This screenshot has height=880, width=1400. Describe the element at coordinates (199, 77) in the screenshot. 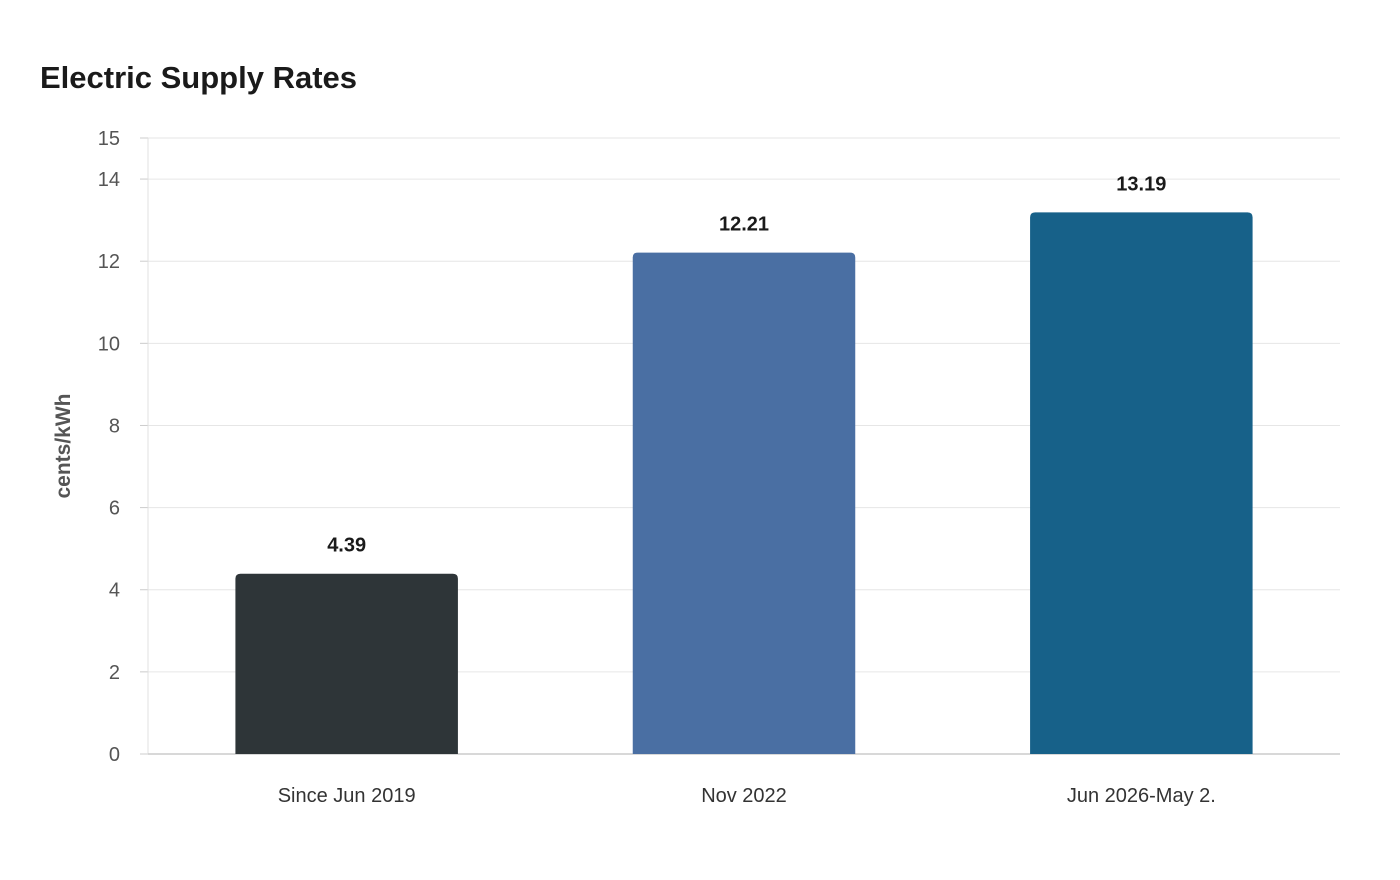

I see `chart-title: Electric Supply Rates` at that location.